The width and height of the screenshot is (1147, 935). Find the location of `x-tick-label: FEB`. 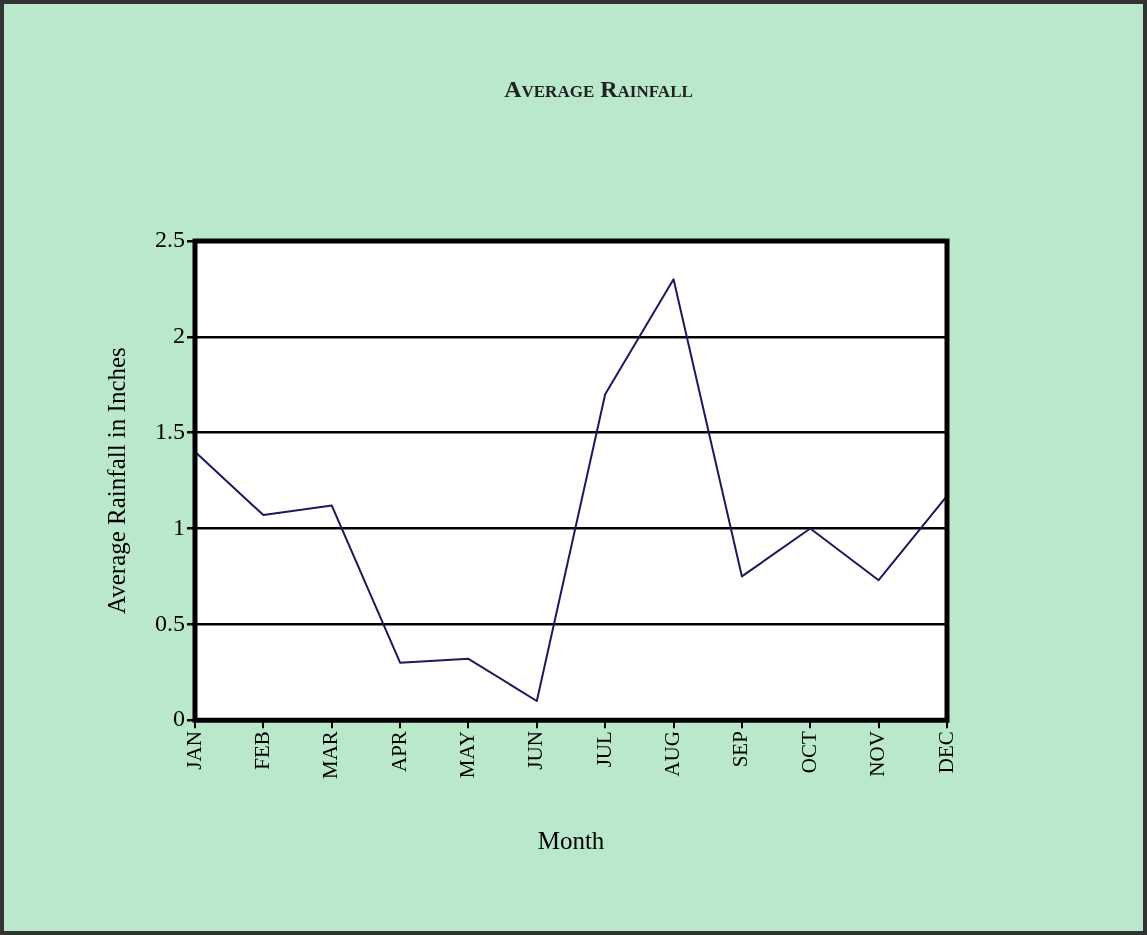

x-tick-label: FEB is located at coordinates (261, 750).